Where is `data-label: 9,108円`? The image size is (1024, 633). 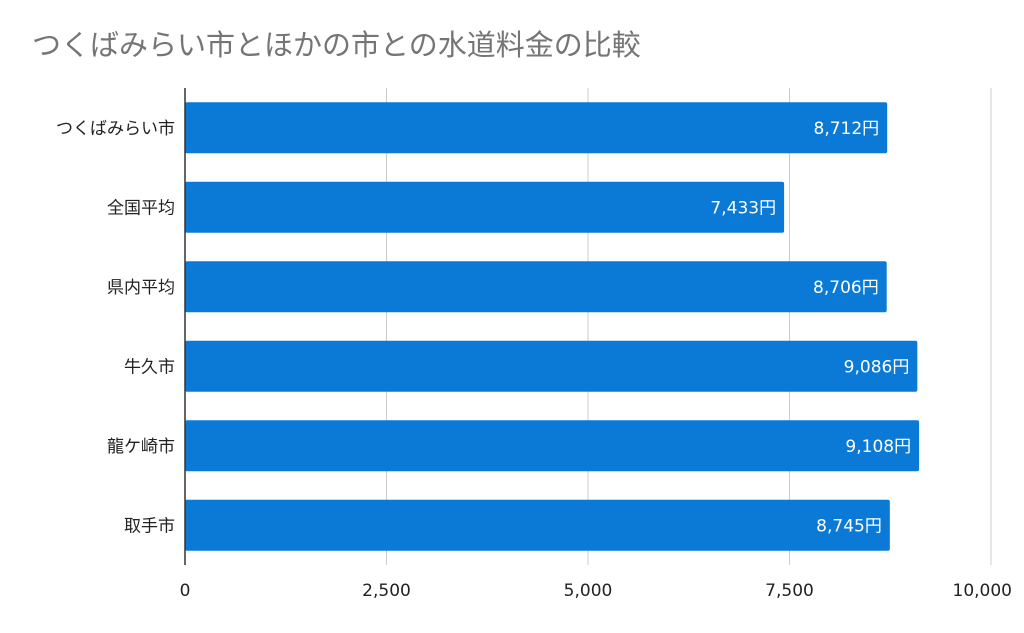 data-label: 9,108円 is located at coordinates (878, 447).